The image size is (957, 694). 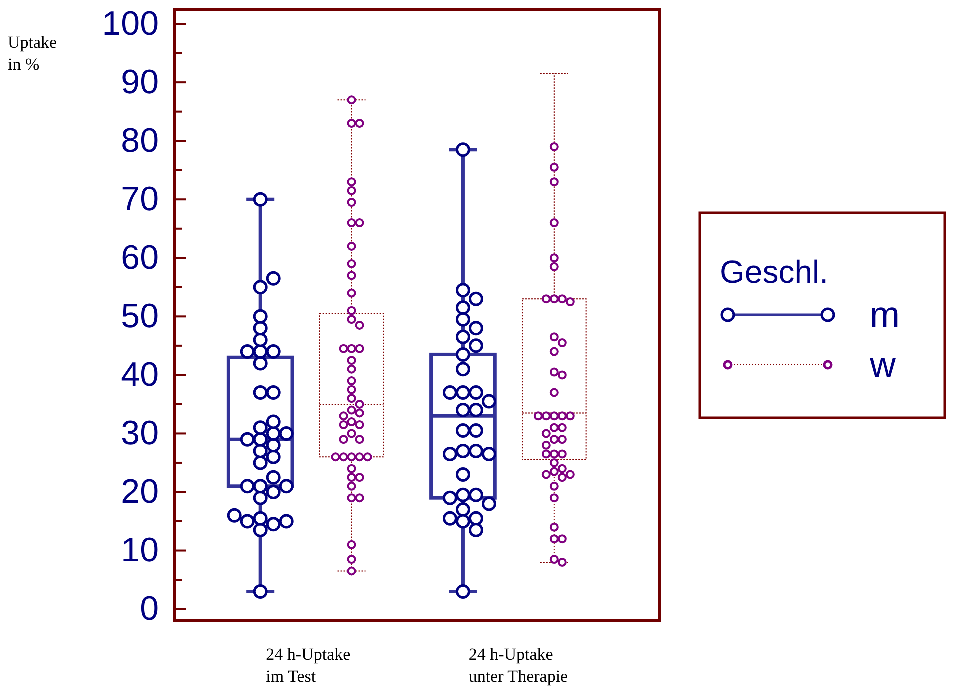 What do you see at coordinates (140, 433) in the screenshot?
I see `y-tick-label: 30` at bounding box center [140, 433].